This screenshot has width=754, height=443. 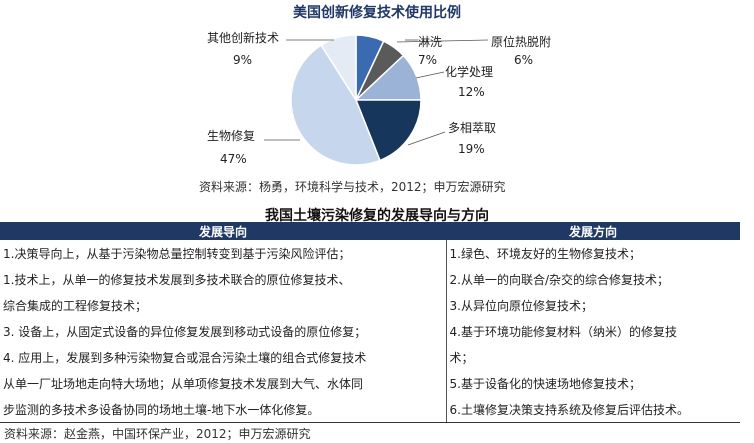 I want to click on direction-cell: 3.从异位向原位修复技术；, so click(x=521, y=305).